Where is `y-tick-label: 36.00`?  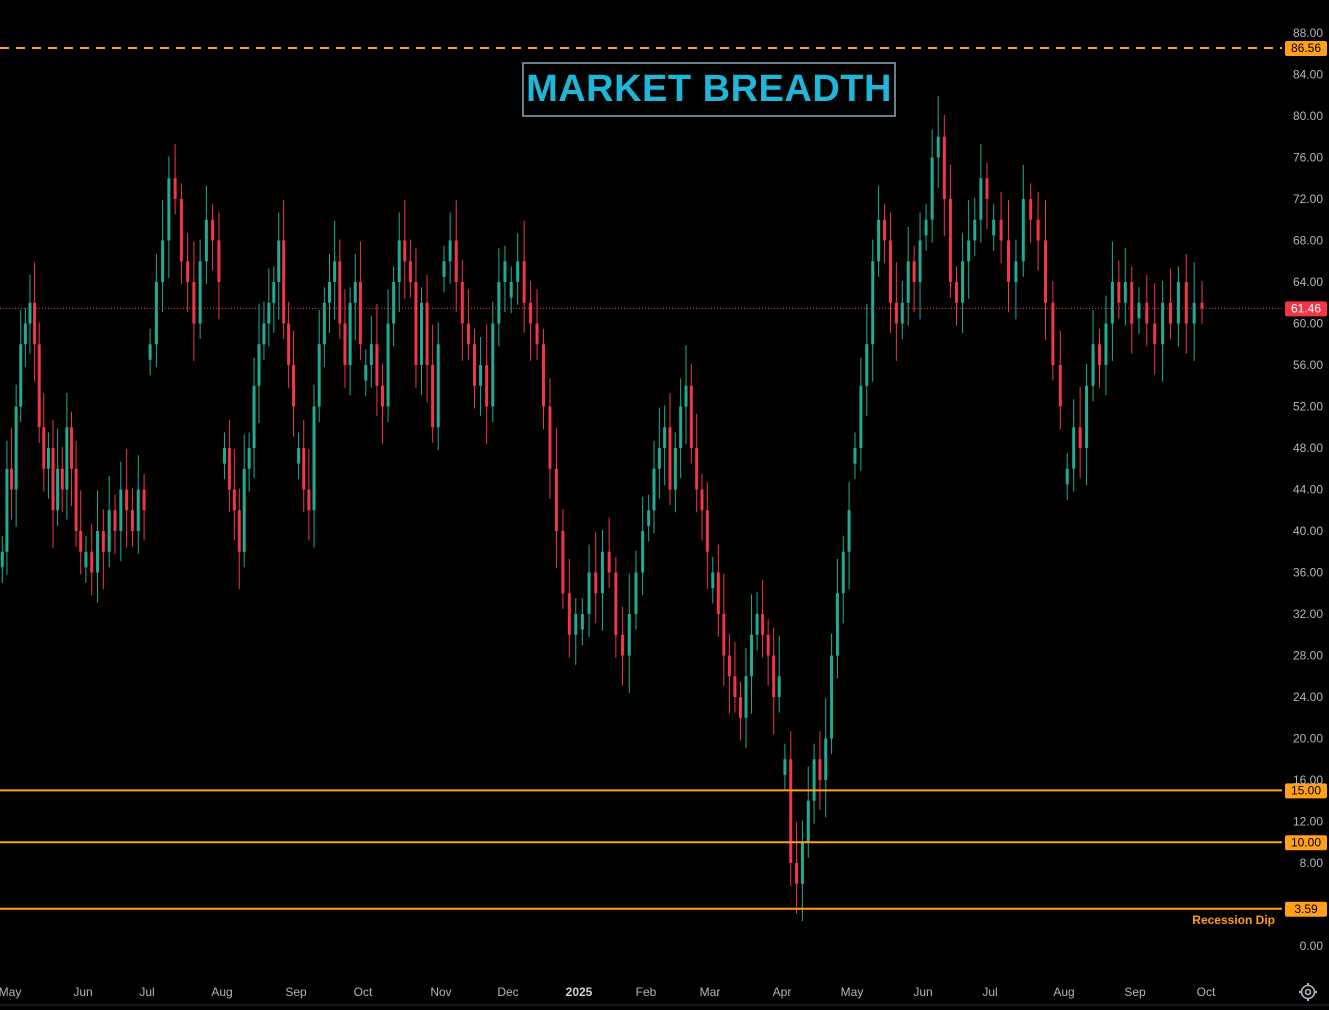
y-tick-label: 36.00 is located at coordinates (1308, 573).